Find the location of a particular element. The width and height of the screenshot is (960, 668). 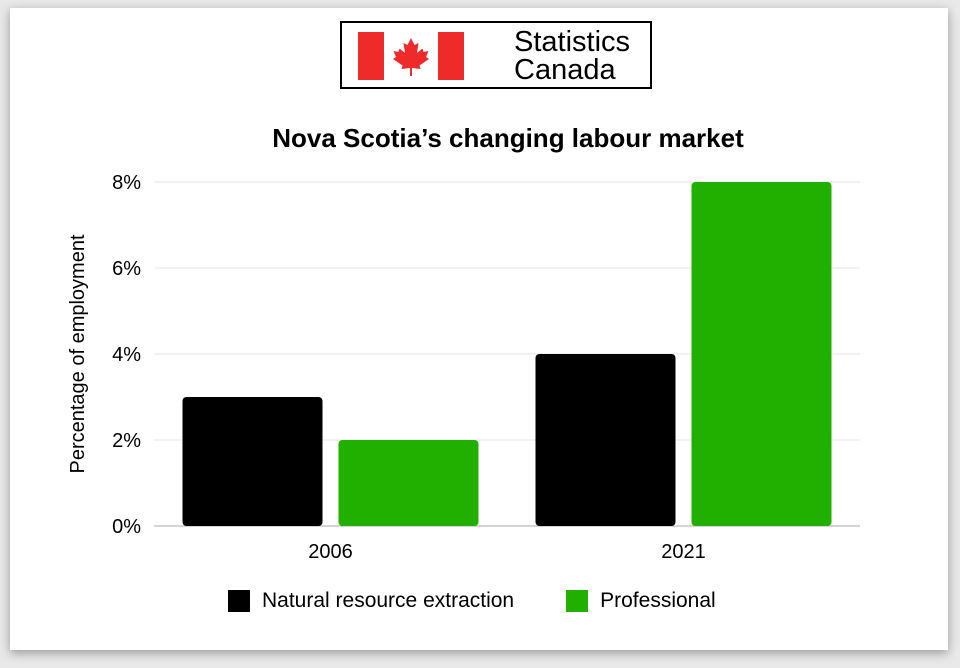

legend-item: Professional is located at coordinates (641, 601).